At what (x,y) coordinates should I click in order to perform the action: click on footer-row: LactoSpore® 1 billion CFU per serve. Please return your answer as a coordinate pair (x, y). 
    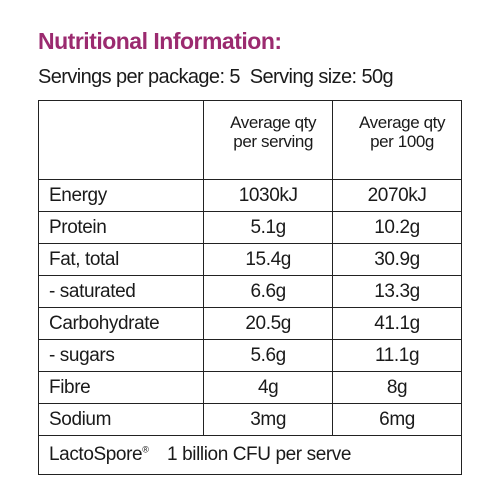
    Looking at the image, I should click on (250, 455).